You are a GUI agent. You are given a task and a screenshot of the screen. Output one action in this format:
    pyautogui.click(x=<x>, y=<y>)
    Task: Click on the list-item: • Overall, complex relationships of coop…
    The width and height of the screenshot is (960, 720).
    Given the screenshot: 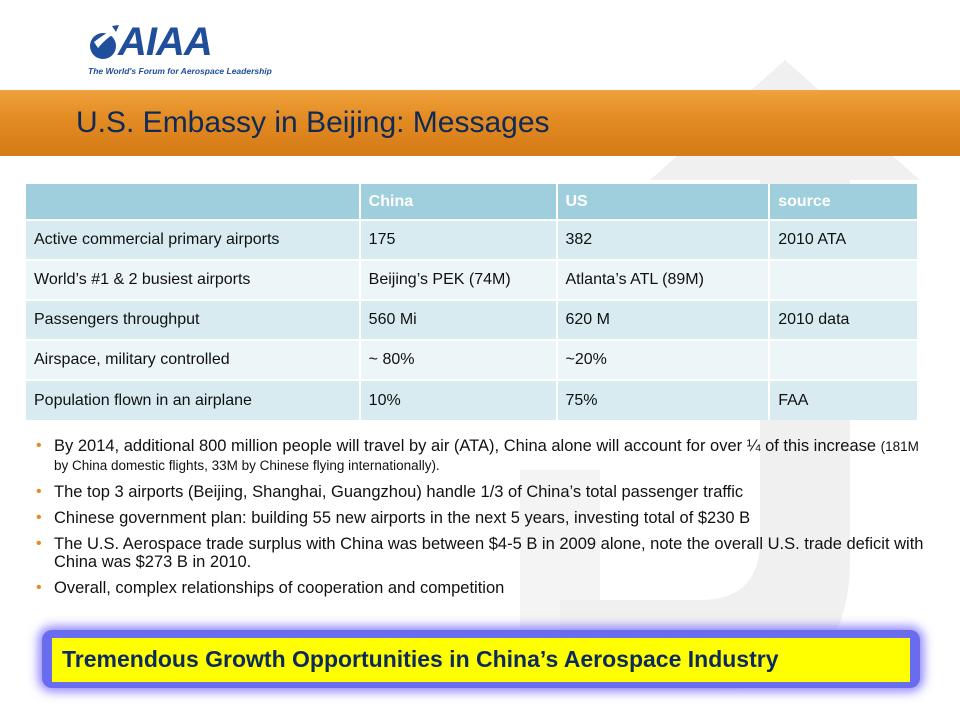 What is the action you would take?
    pyautogui.click(x=486, y=588)
    